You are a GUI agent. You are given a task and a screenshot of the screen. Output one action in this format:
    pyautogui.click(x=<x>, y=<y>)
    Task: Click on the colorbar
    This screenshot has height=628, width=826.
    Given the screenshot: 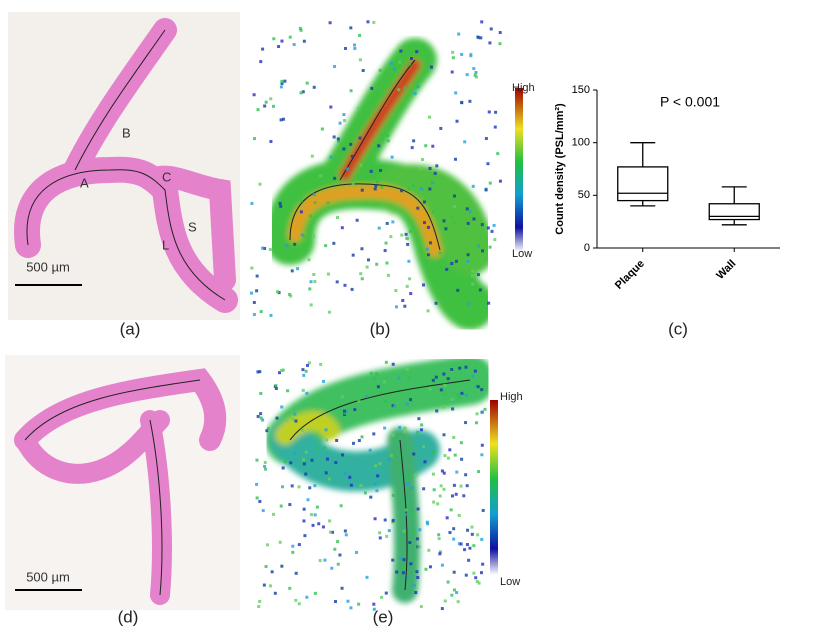 What is the action you would take?
    pyautogui.click(x=494, y=487)
    